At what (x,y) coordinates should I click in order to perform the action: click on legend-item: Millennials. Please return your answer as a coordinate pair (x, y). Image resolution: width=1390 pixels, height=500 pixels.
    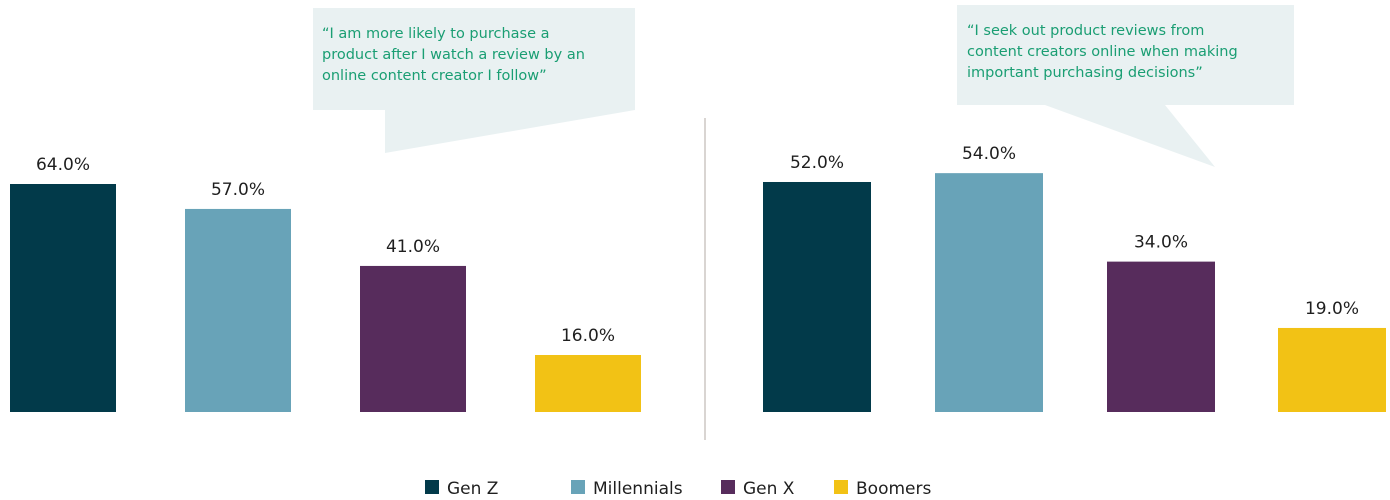
    Looking at the image, I should click on (627, 489).